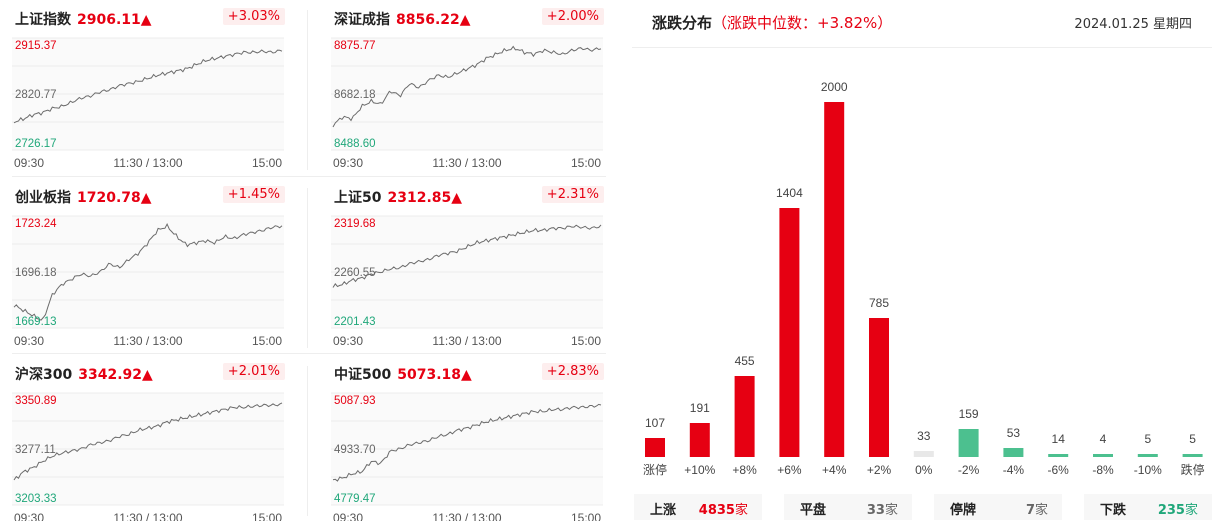 This screenshot has width=1214, height=521. Describe the element at coordinates (358, 198) in the screenshot. I see `index-name: 上证50` at that location.